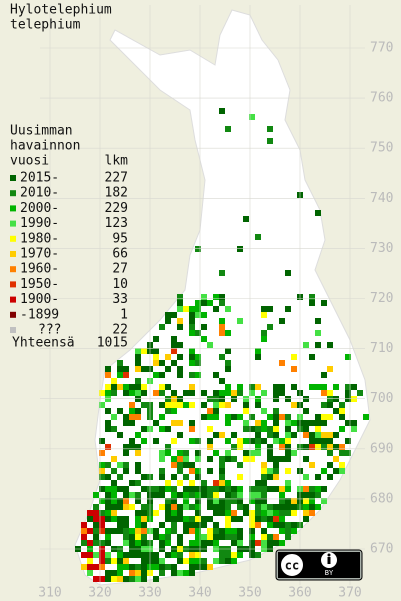 The width and height of the screenshot is (401, 601). I want to click on y-grid-label: 740, so click(381, 198).